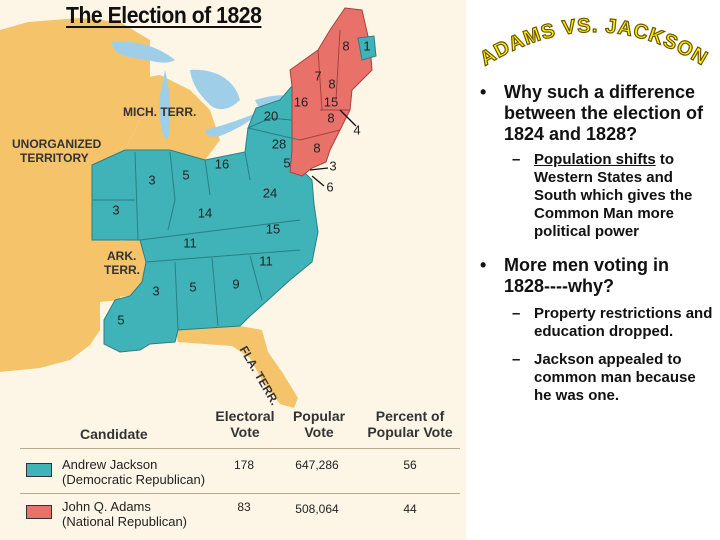 This screenshot has height=540, width=720. What do you see at coordinates (236, 284) in the screenshot?
I see `ev-georgia: 9` at bounding box center [236, 284].